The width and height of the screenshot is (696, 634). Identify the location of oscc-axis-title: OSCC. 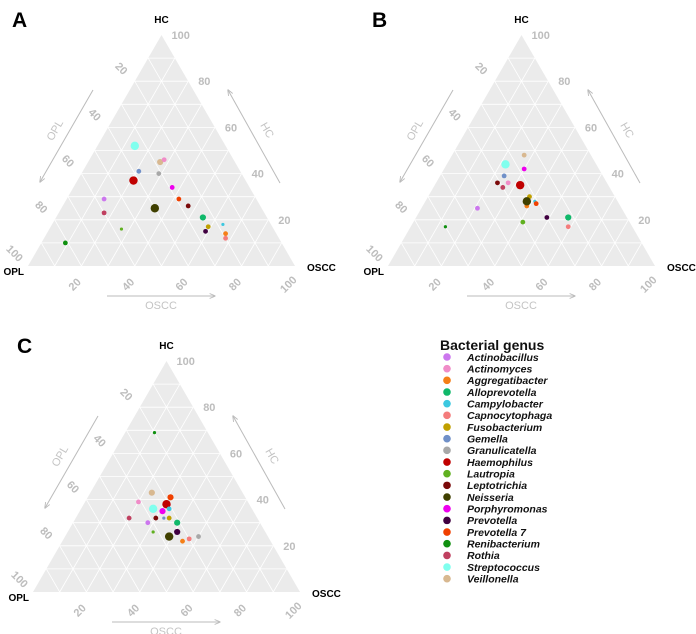
(161, 306).